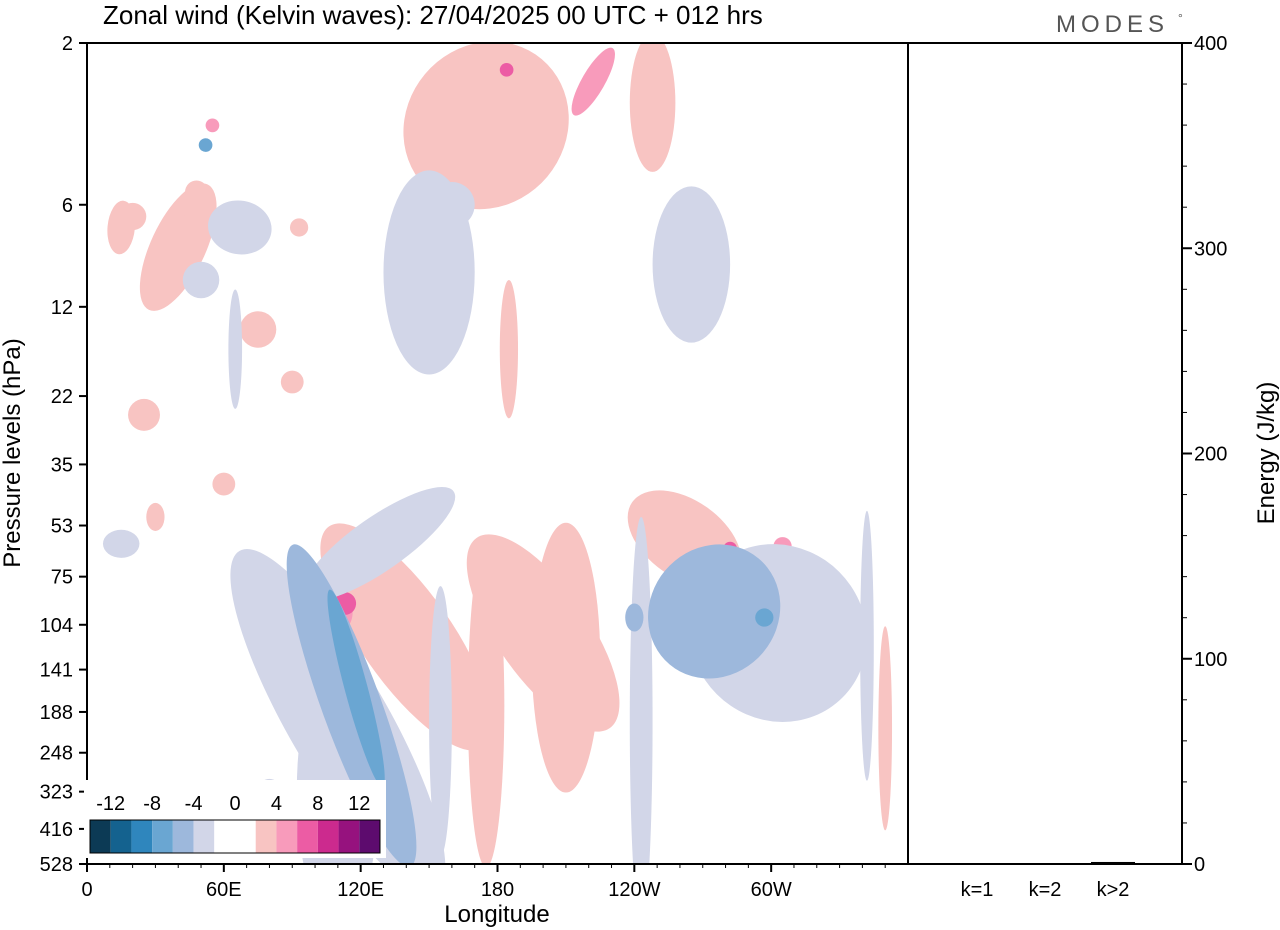 The image size is (1280, 930). I want to click on energy-tick-label: 100, so click(1210, 660).